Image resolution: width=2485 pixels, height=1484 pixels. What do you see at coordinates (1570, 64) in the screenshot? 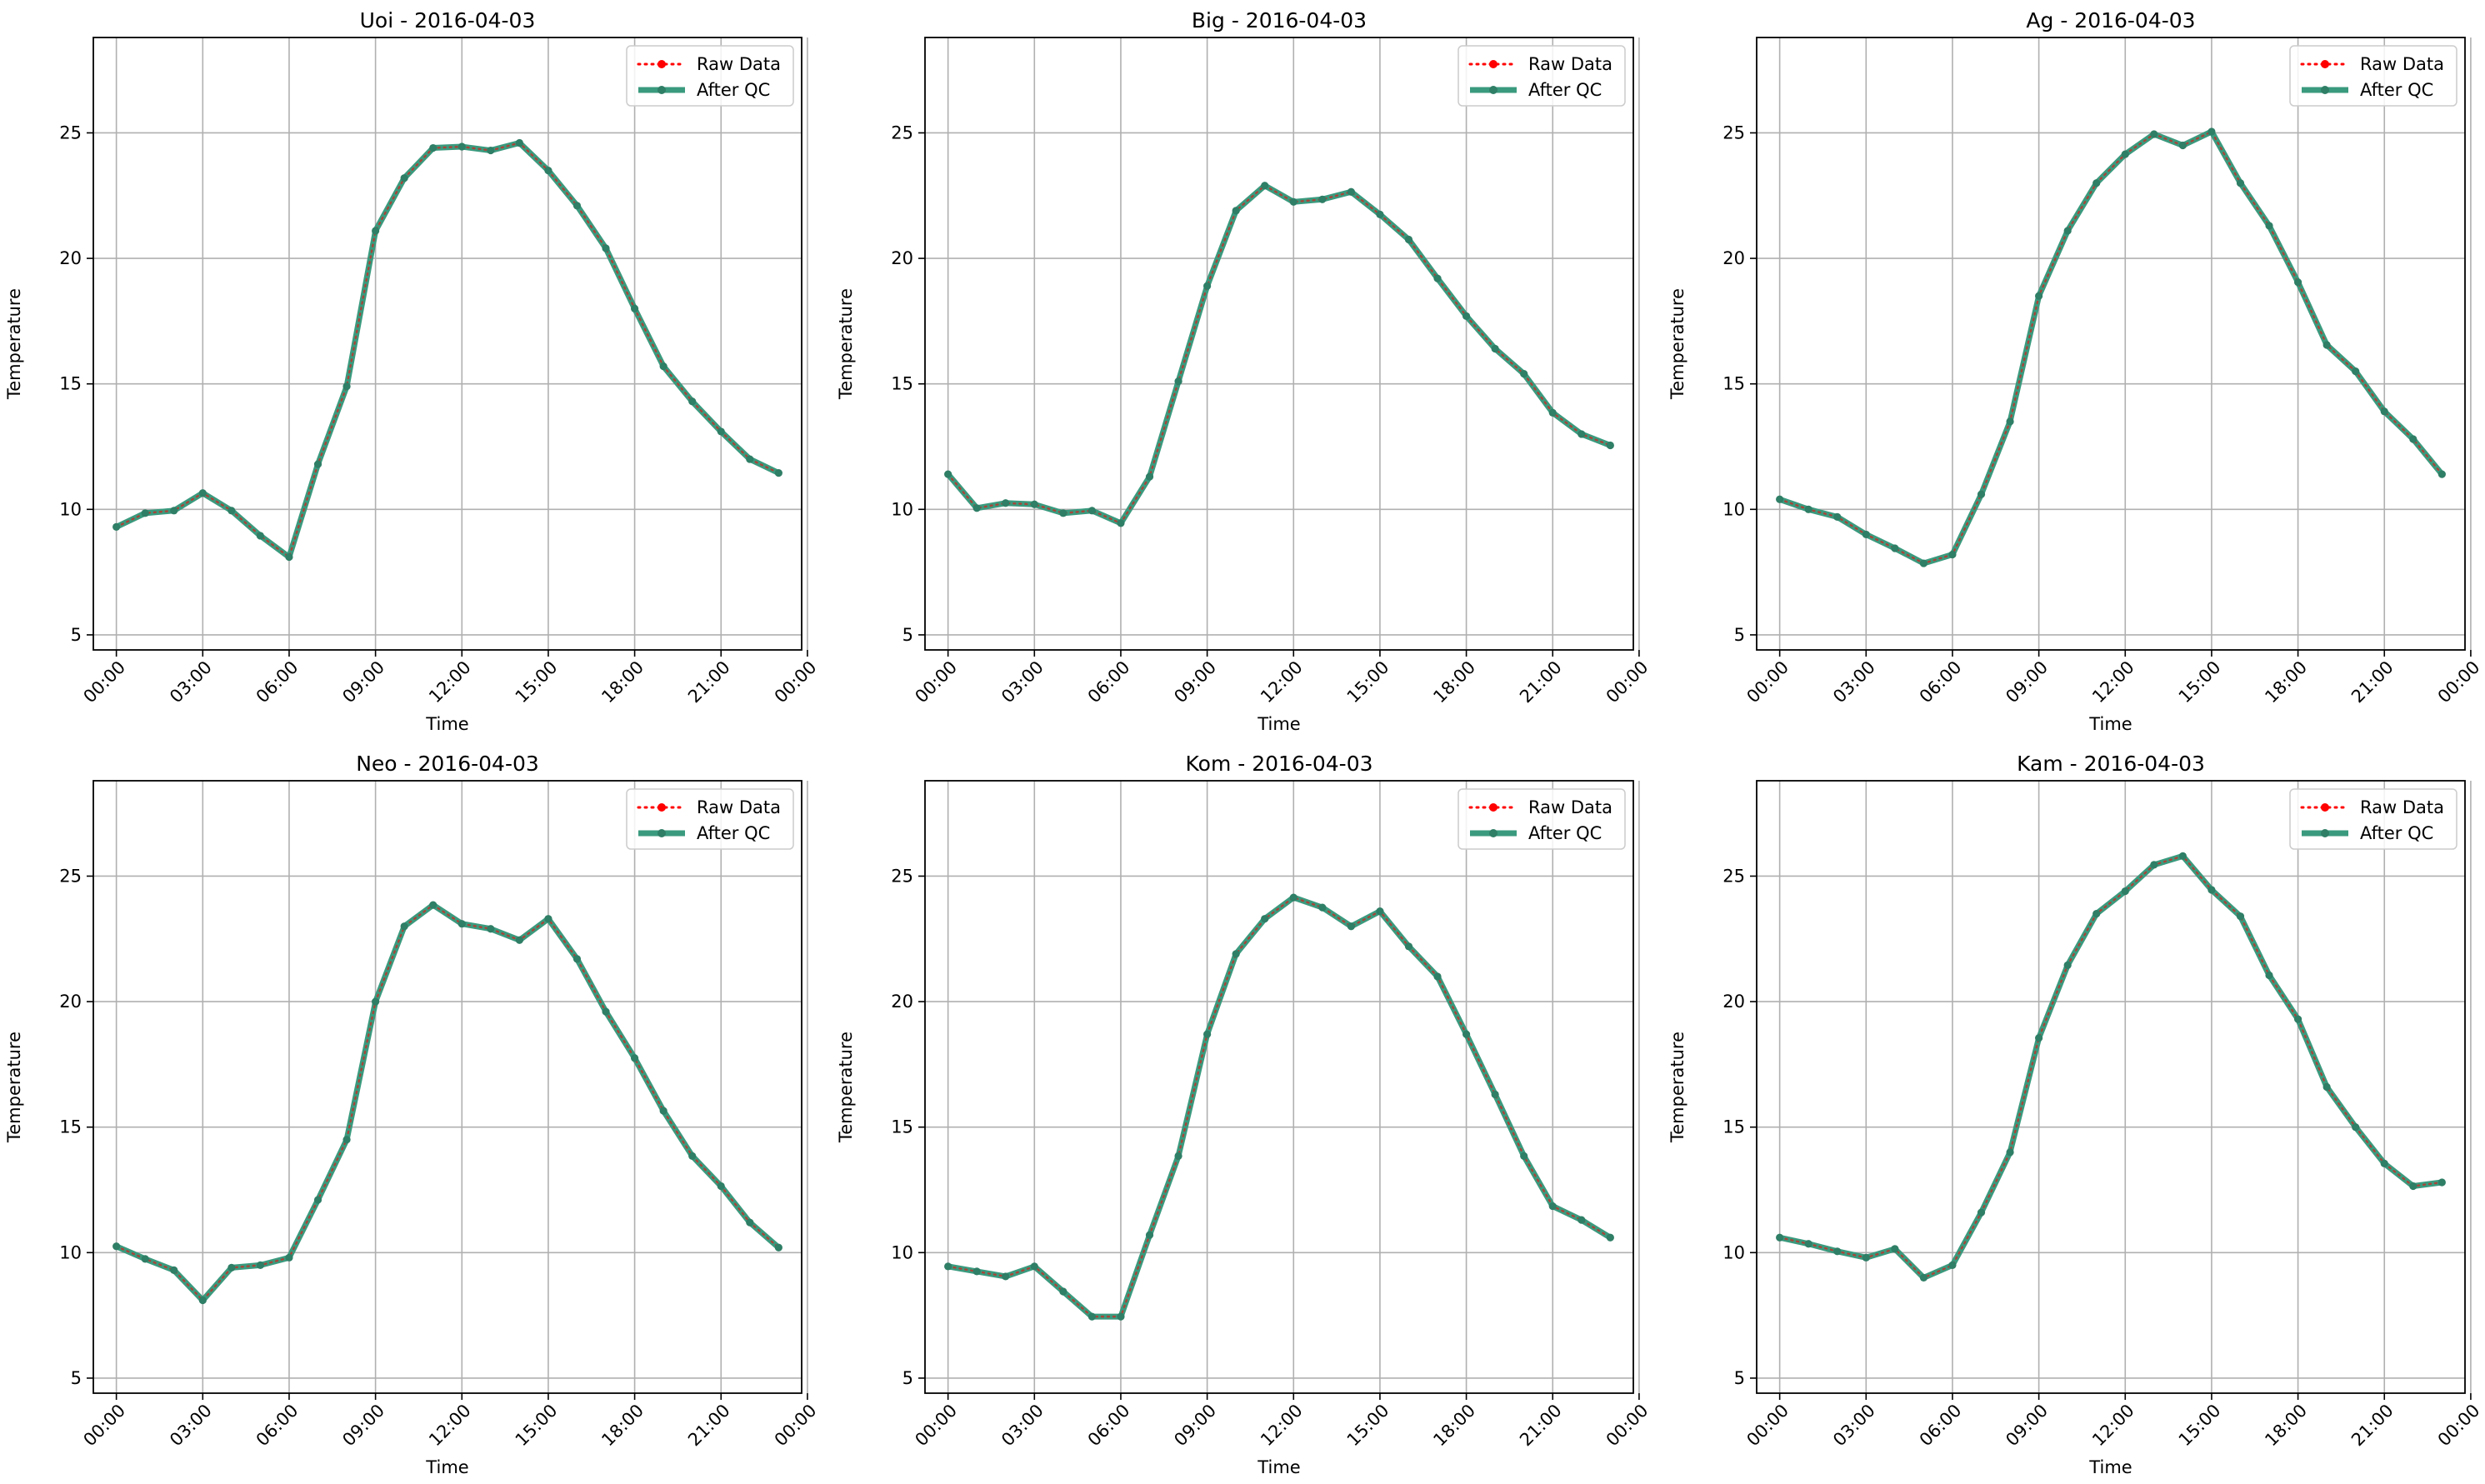
I see `legend-label-raw-data: Raw Data` at bounding box center [1570, 64].